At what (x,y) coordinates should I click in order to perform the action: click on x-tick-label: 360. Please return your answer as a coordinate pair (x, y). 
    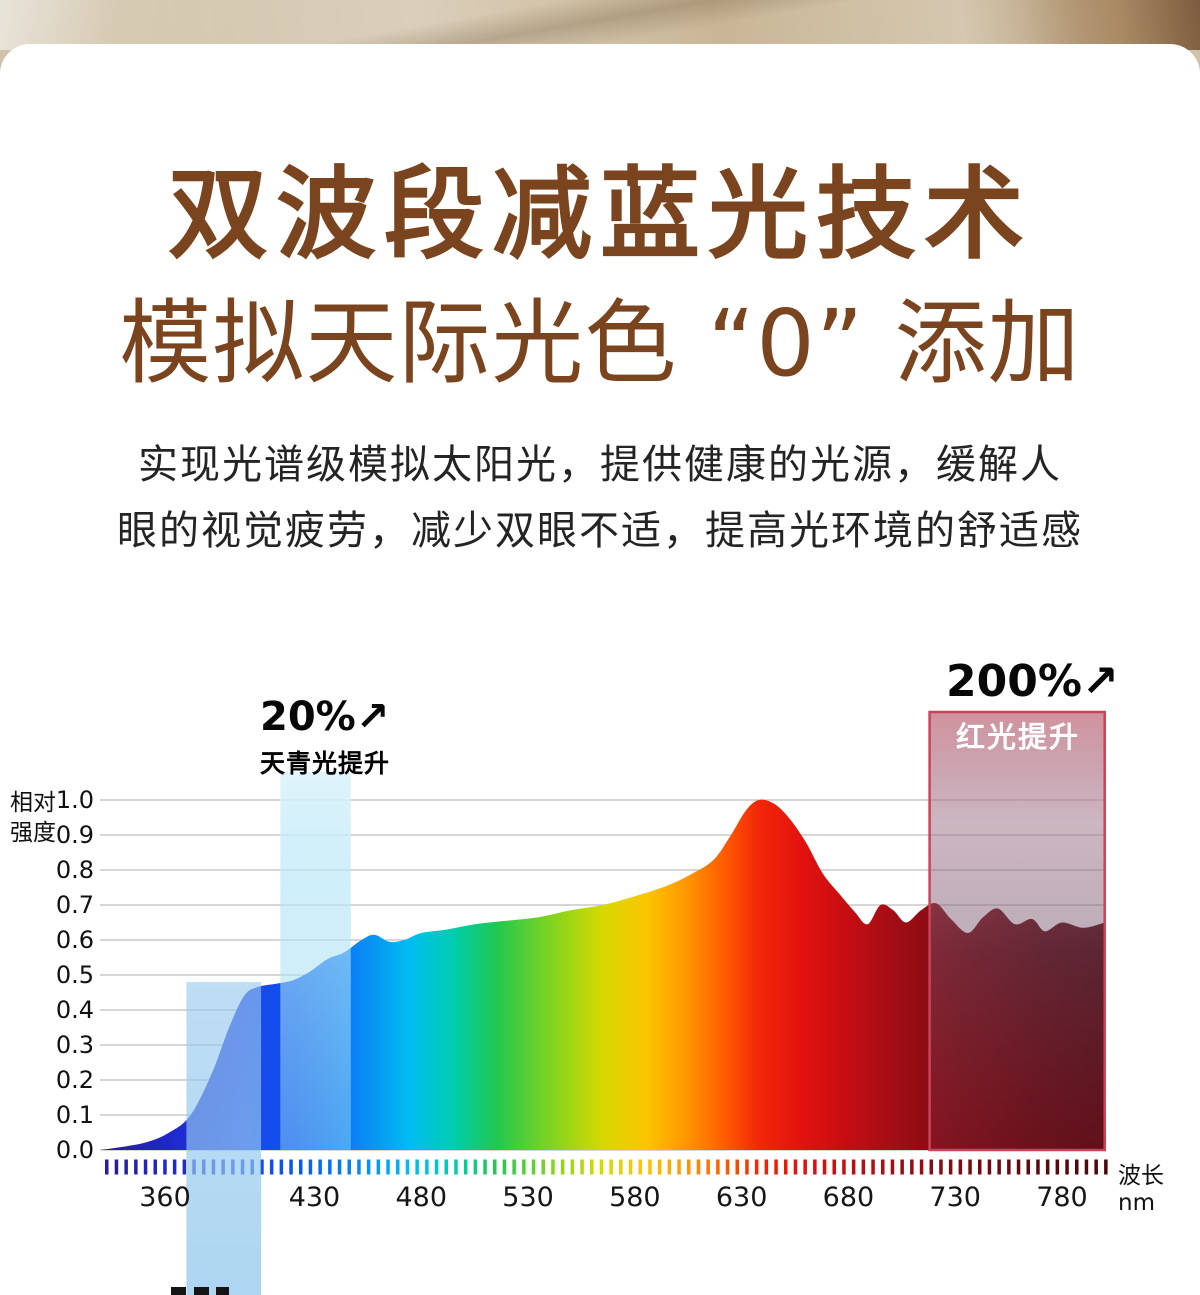
    Looking at the image, I should click on (165, 1197).